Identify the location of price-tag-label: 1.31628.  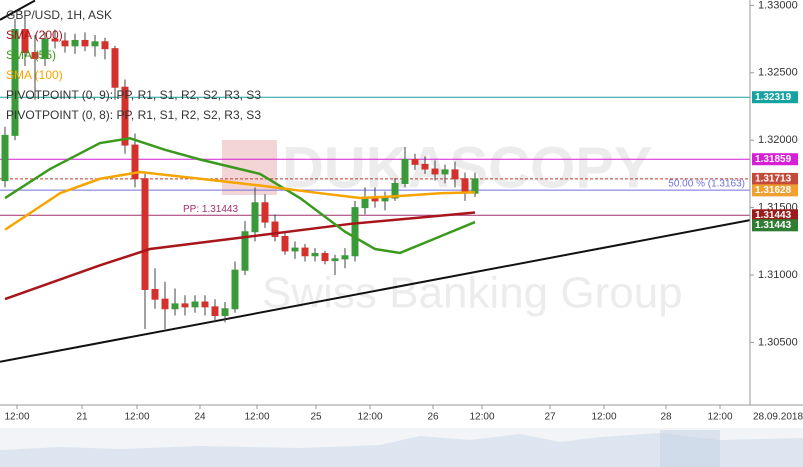
(773, 190).